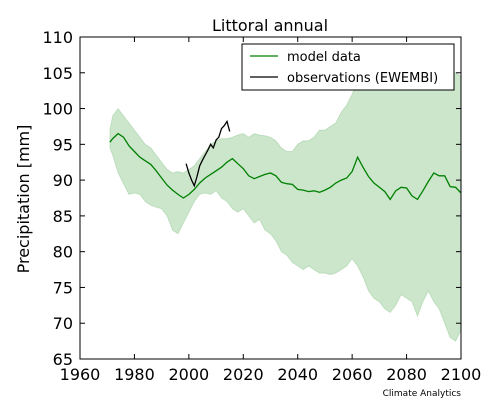 Image resolution: width=500 pixels, height=400 pixels. I want to click on x-tick-label: 2000, so click(188, 374).